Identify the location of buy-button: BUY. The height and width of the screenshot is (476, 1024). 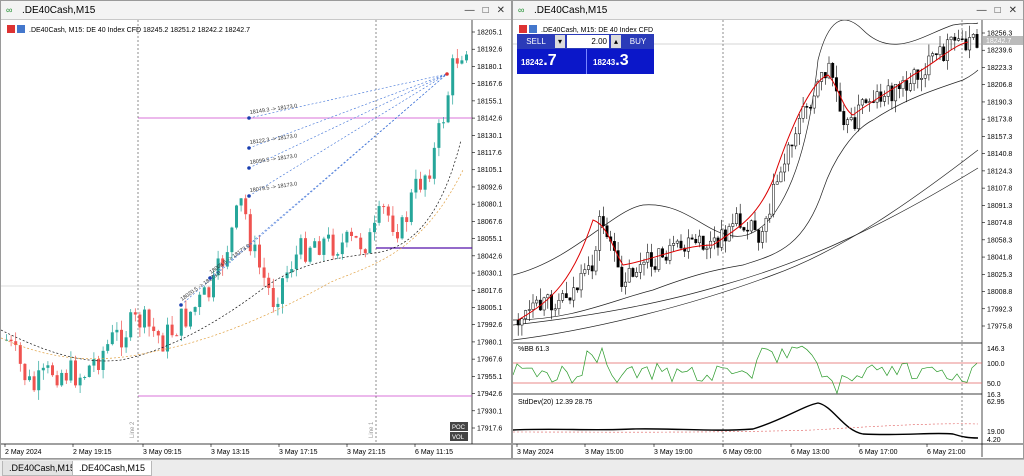
(638, 41).